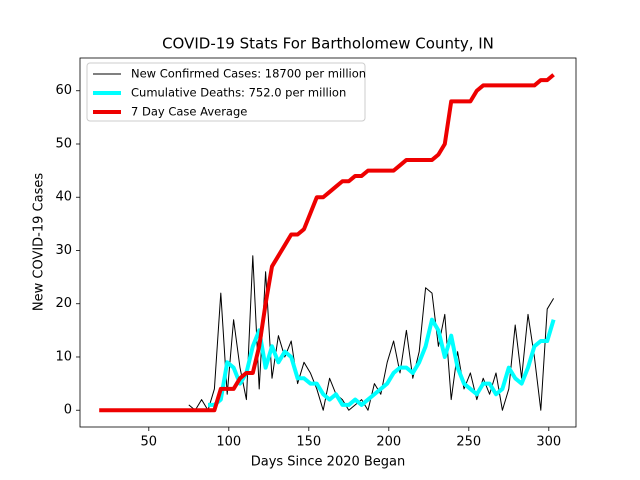 This screenshot has width=640, height=480. What do you see at coordinates (548, 442) in the screenshot?
I see `x-tick-label: 300` at bounding box center [548, 442].